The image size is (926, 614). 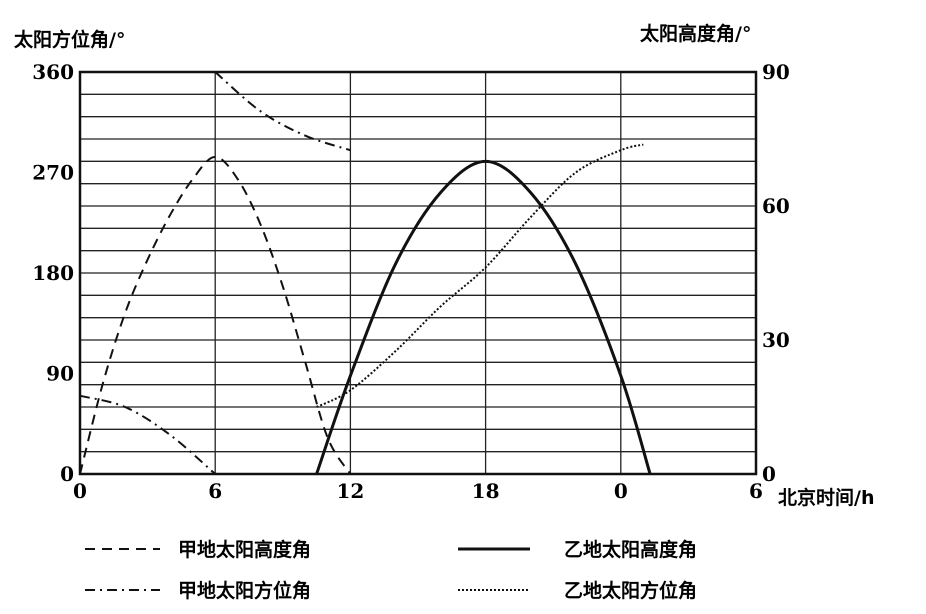 I want to click on y-left-tick-label: 270, so click(x=53, y=173).